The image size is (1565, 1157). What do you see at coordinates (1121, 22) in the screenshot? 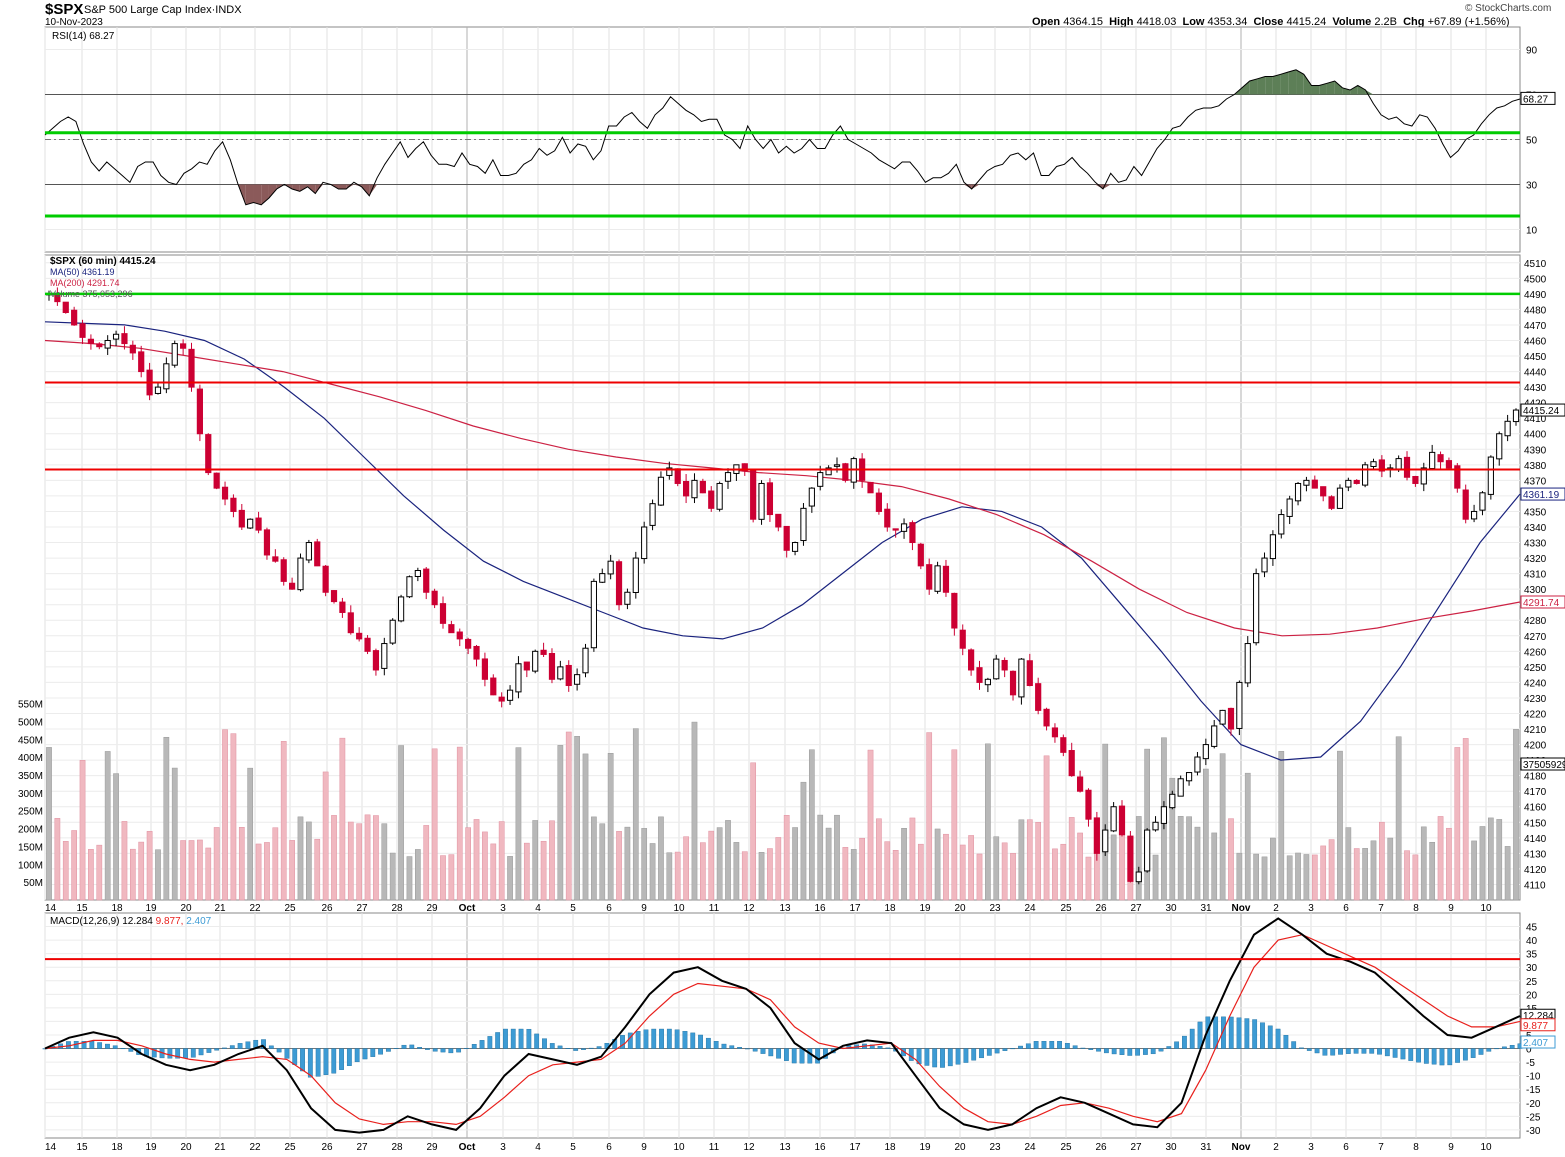
I see `high-label: High` at bounding box center [1121, 22].